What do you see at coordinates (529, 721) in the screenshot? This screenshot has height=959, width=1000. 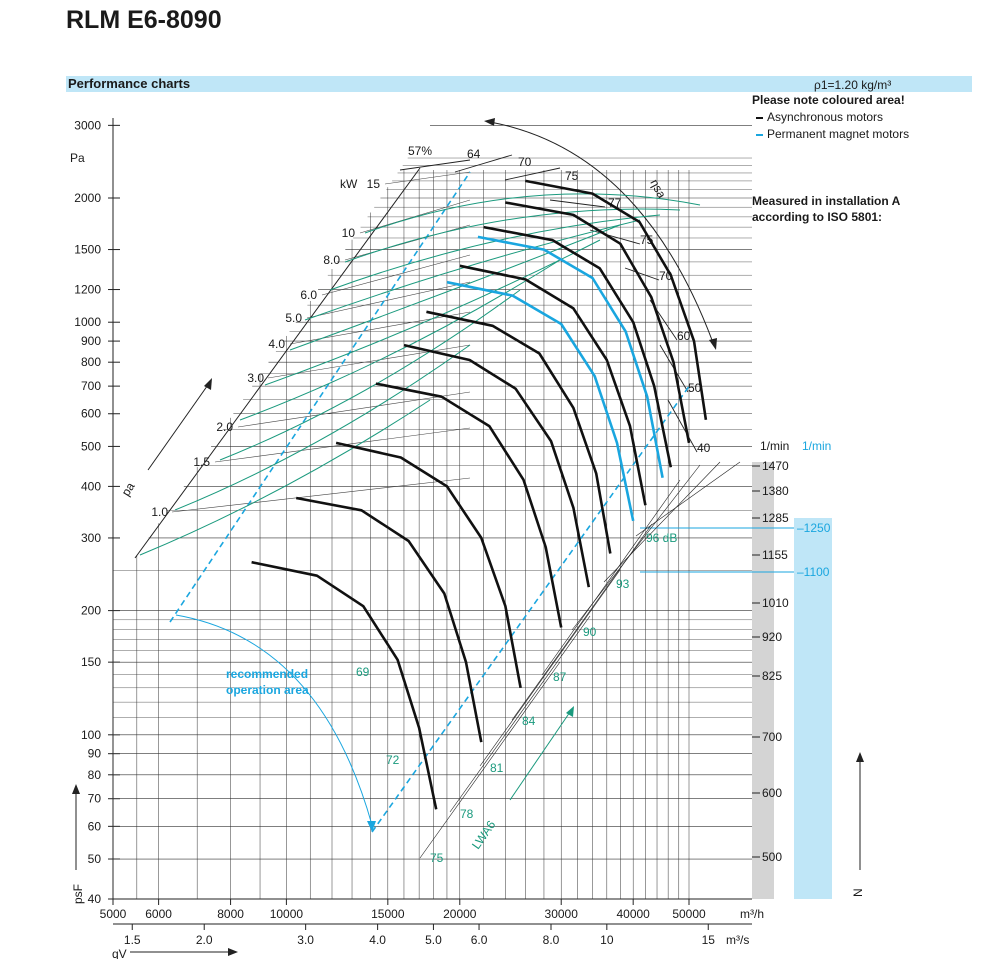 I see `sound-label: 84` at bounding box center [529, 721].